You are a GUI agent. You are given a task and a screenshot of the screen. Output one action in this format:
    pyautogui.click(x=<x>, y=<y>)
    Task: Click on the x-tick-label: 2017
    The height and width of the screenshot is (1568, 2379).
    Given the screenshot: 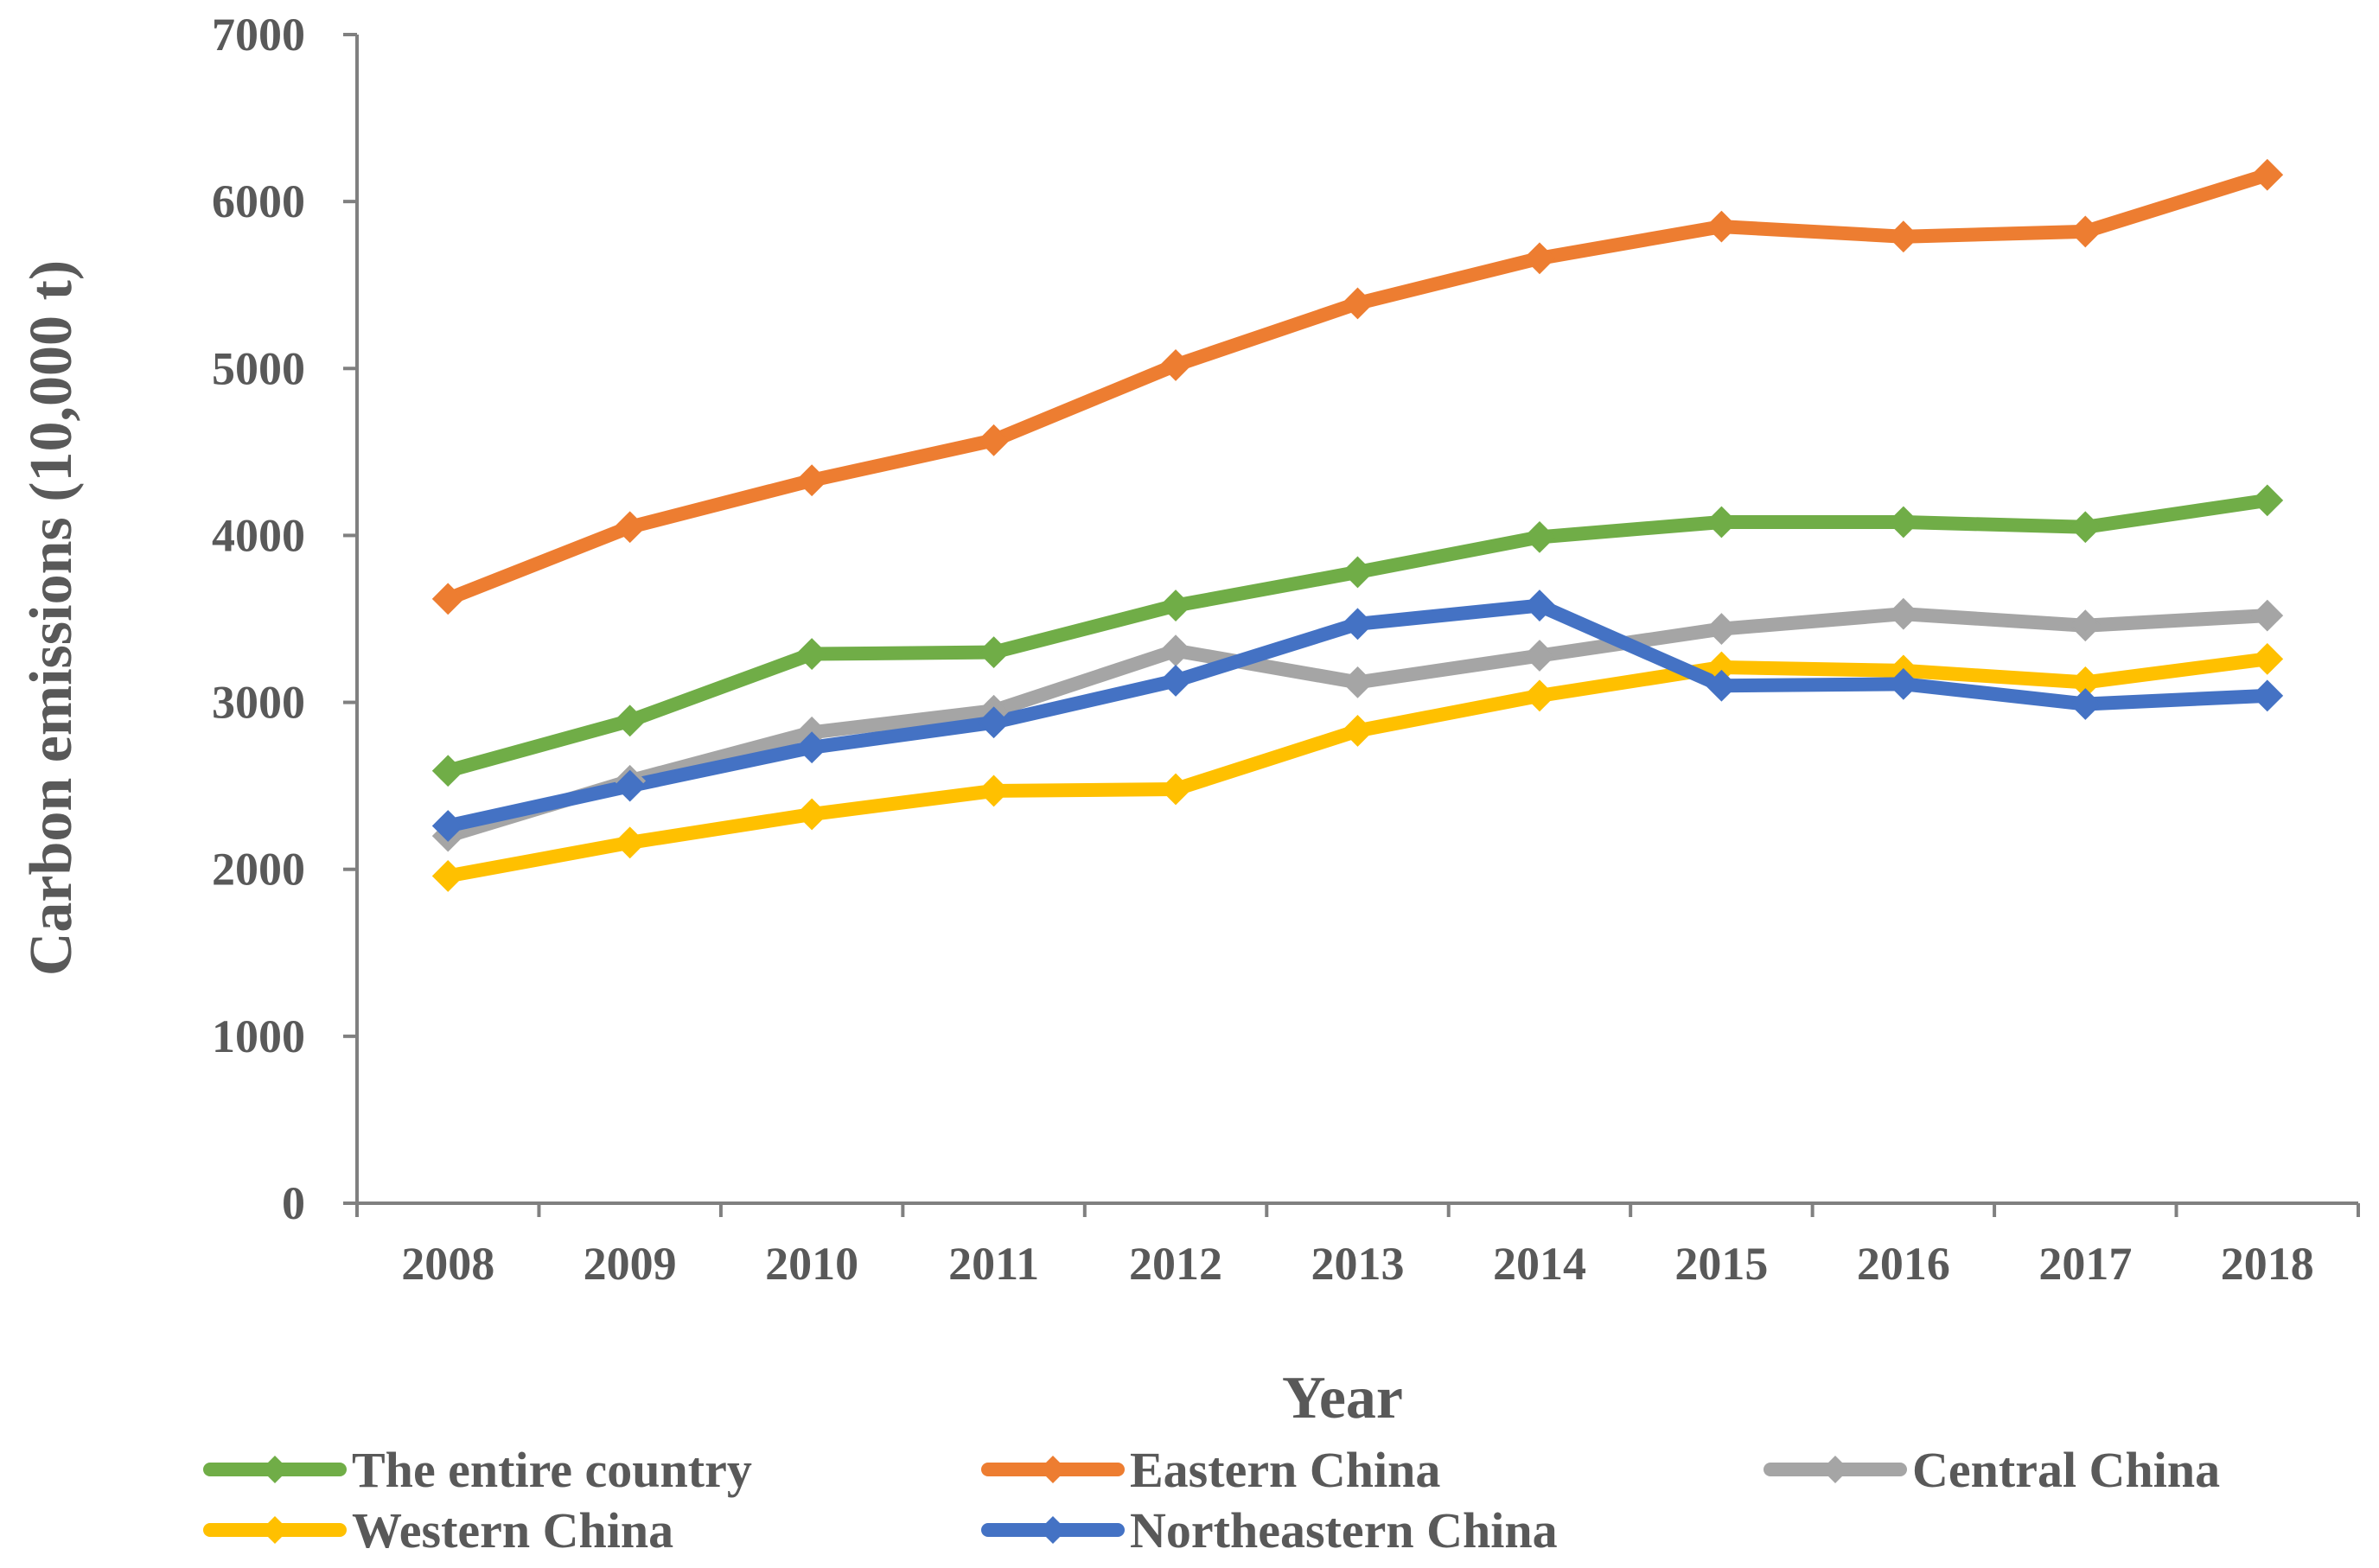 What is the action you would take?
    pyautogui.click(x=2085, y=1264)
    